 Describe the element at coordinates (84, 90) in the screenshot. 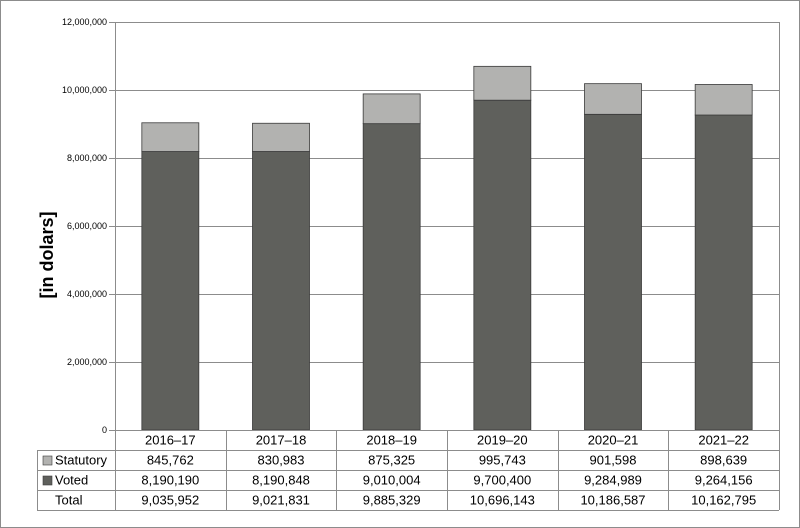

I see `y-tick-label: 10,000,000` at that location.